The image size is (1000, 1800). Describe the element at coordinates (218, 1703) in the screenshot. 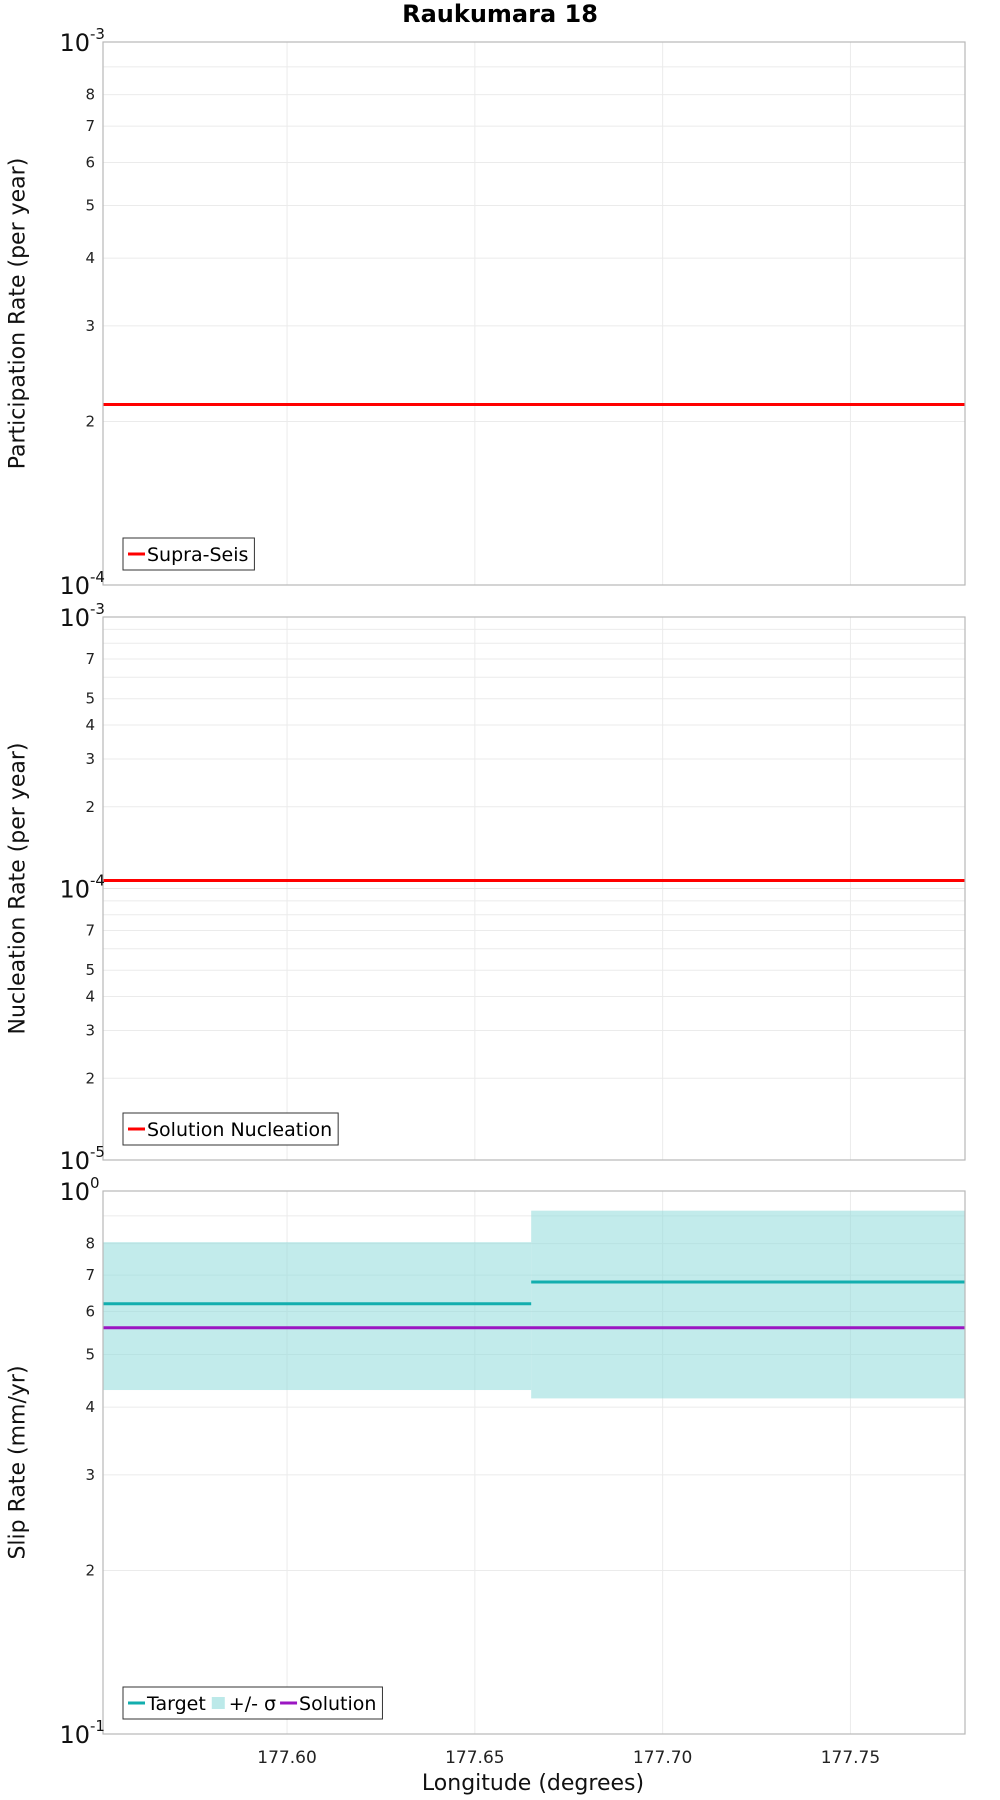

I see `slip-legend-swatch-sigma` at that location.